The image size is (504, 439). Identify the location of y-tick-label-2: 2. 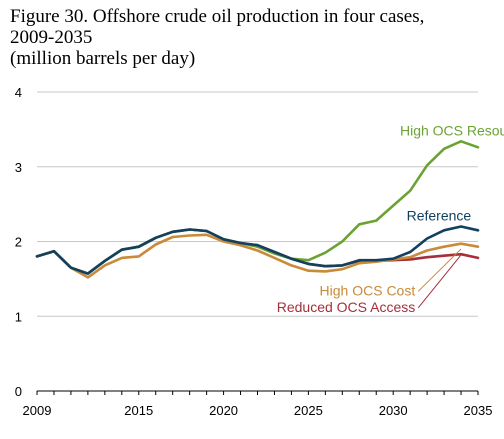
(18, 242).